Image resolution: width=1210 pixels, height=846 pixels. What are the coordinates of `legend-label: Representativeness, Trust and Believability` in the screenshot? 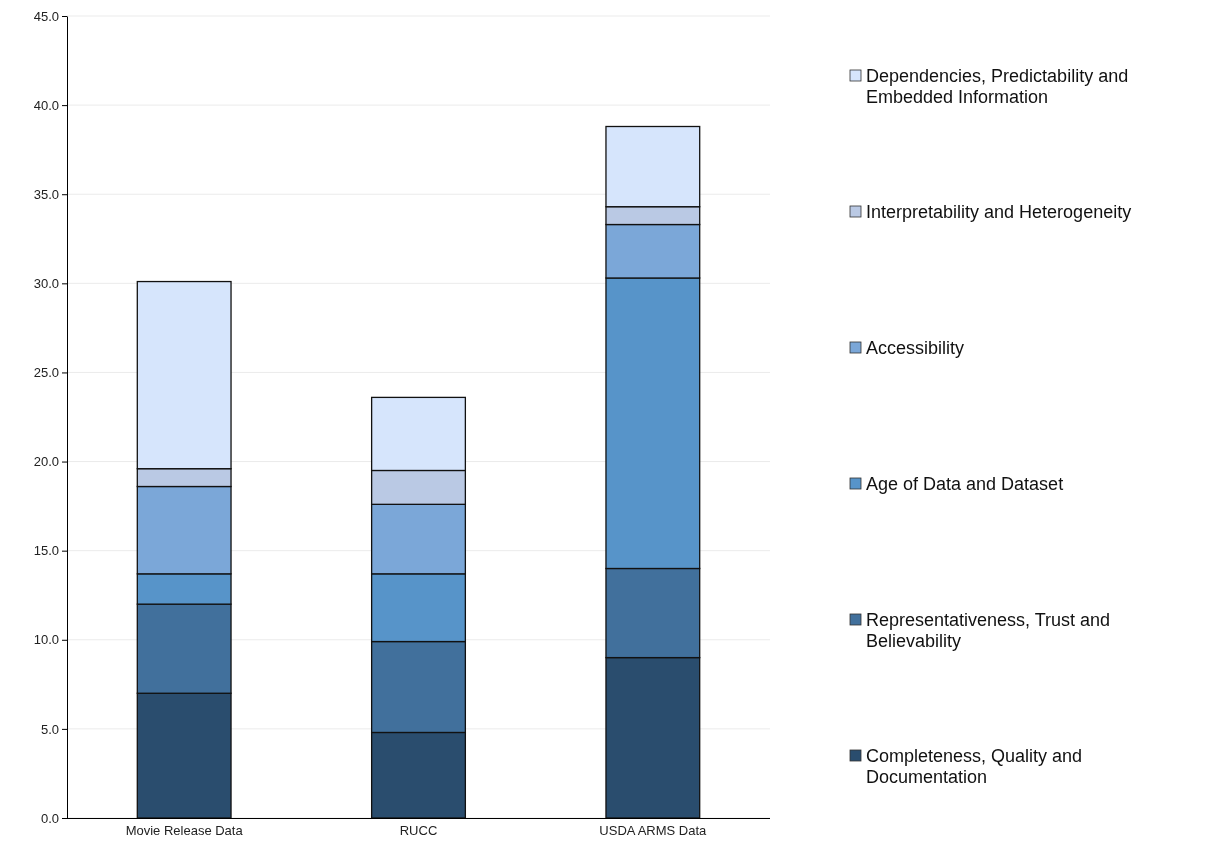 It's located at (988, 630).